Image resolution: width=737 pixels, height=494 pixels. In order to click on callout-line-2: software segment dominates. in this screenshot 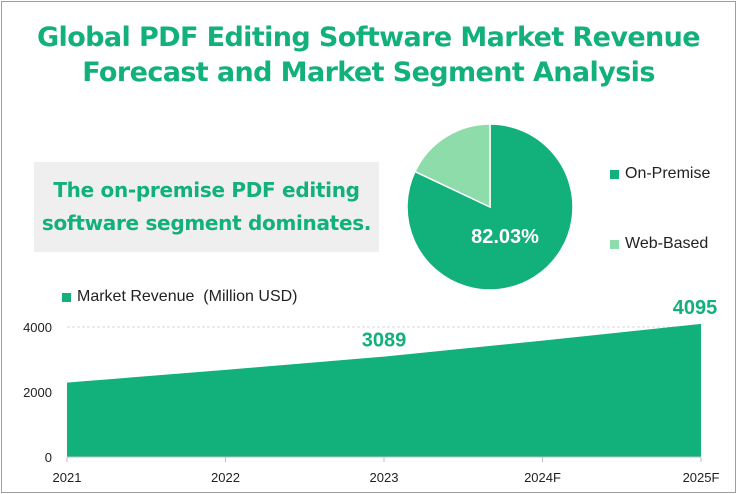, I will do `click(206, 223)`.